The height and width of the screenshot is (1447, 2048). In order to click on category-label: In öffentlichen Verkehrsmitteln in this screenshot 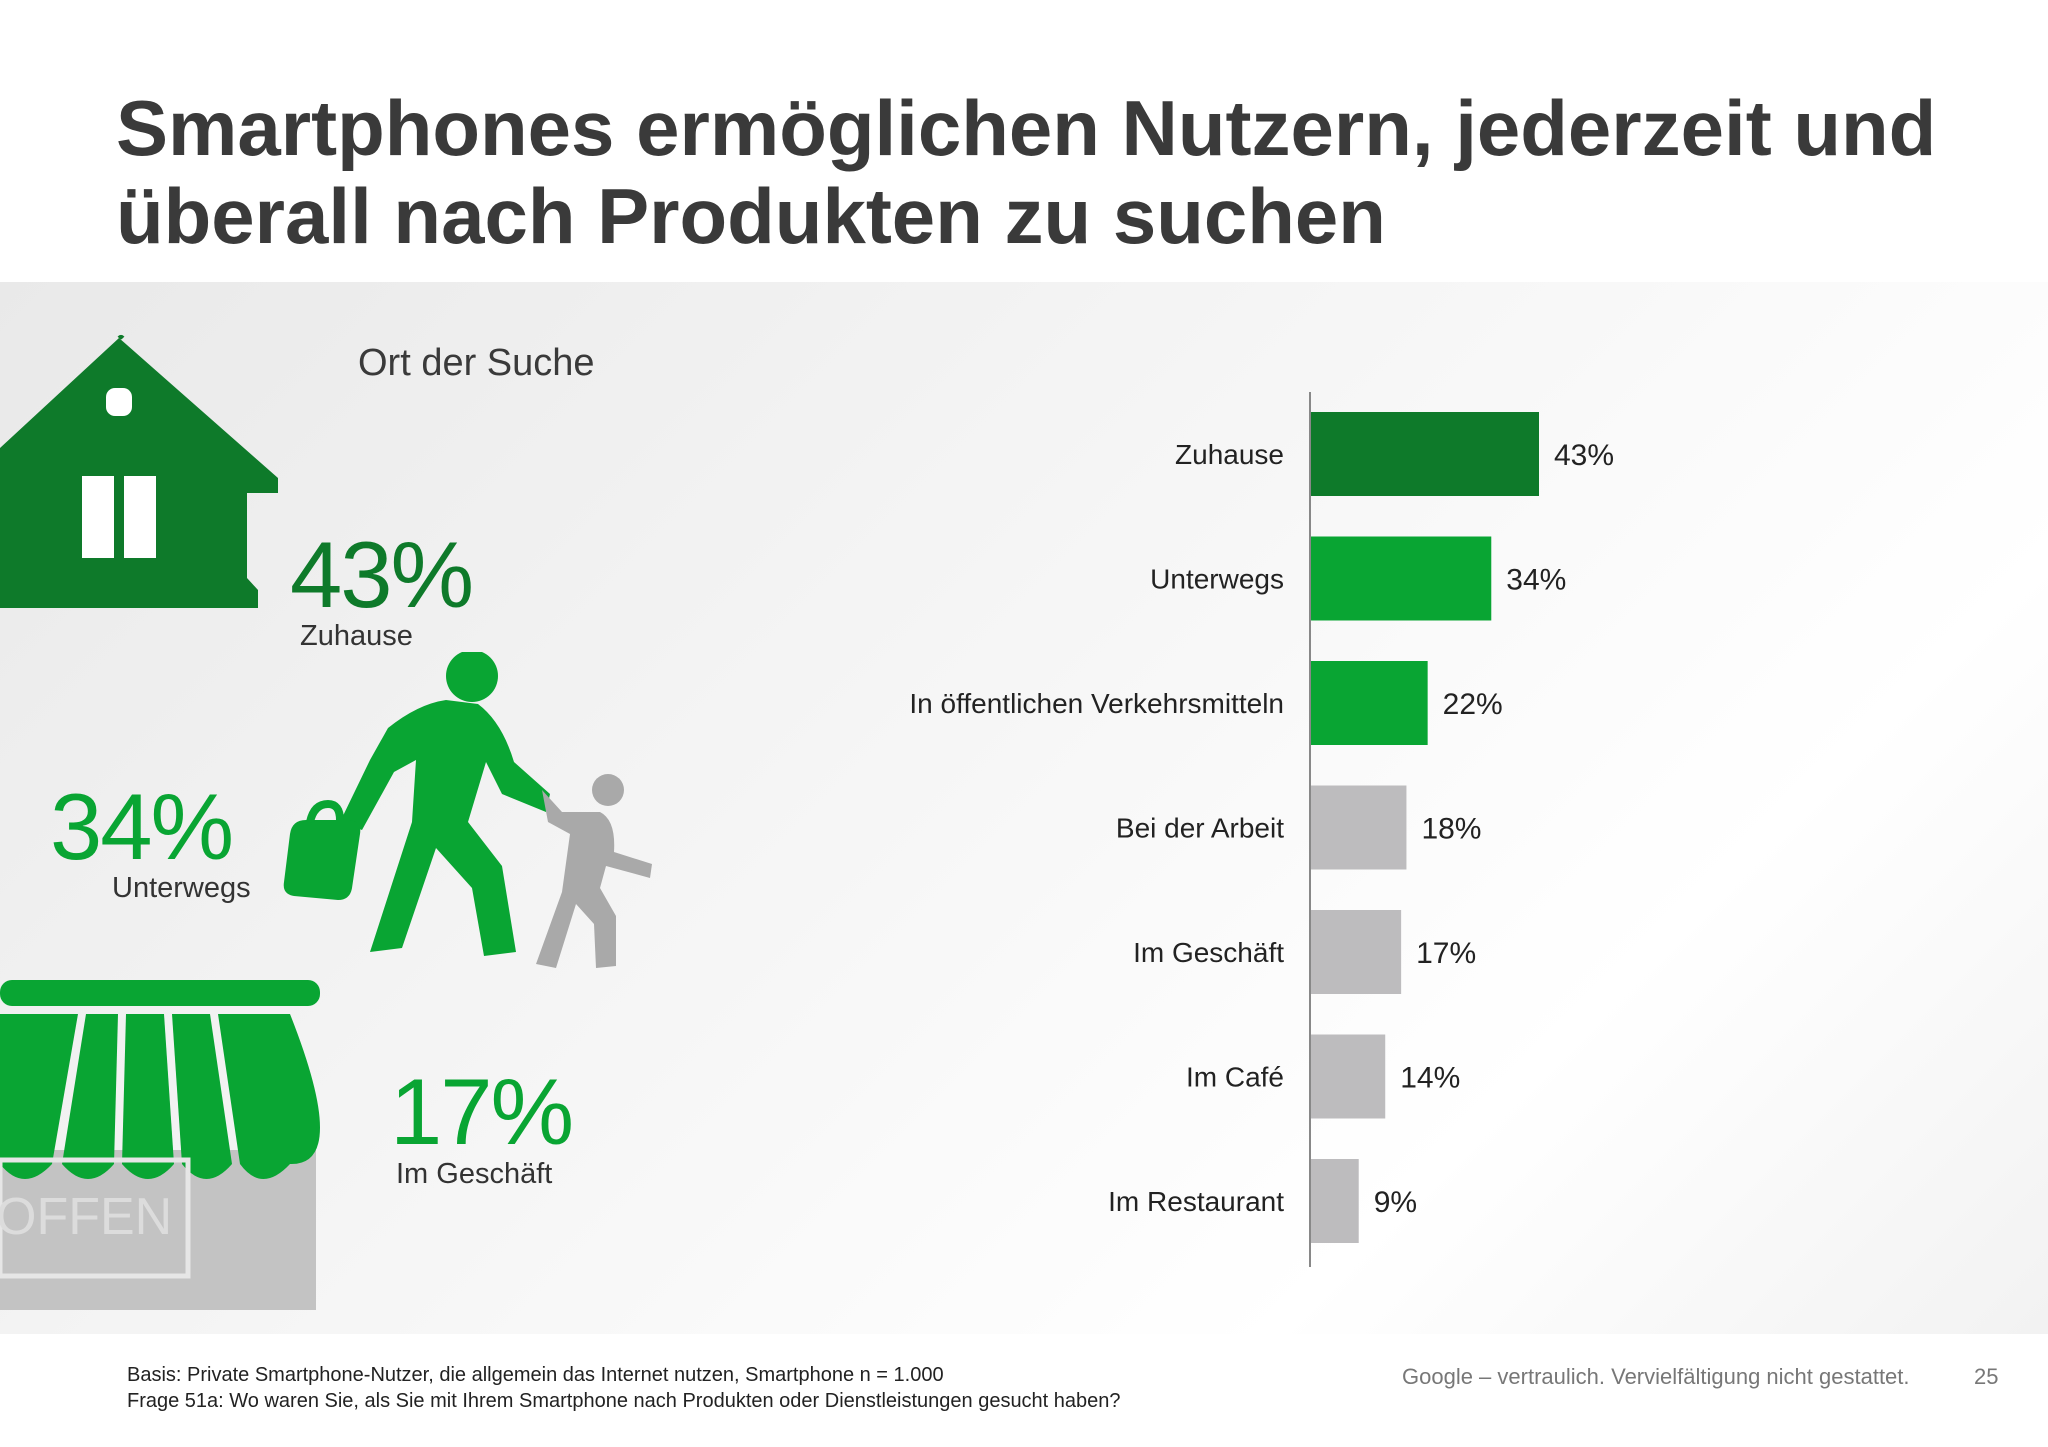, I will do `click(1096, 703)`.